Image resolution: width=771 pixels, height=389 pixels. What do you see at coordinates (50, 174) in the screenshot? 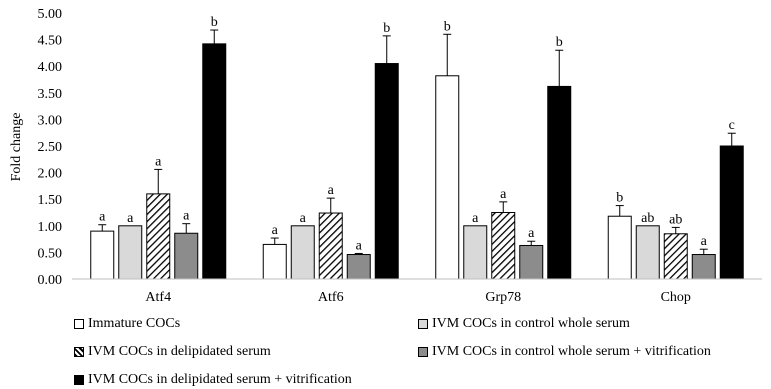
I see `y-tick-label: 2.00` at bounding box center [50, 174].